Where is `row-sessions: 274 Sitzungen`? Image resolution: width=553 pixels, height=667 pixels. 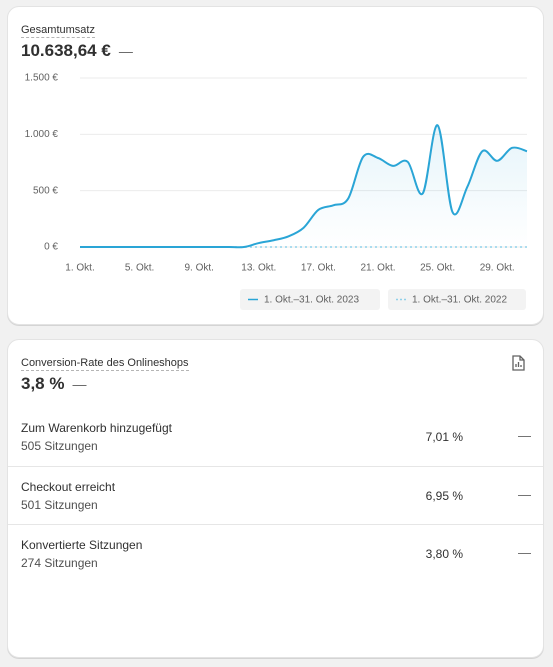
row-sessions: 274 Sitzungen is located at coordinates (59, 563).